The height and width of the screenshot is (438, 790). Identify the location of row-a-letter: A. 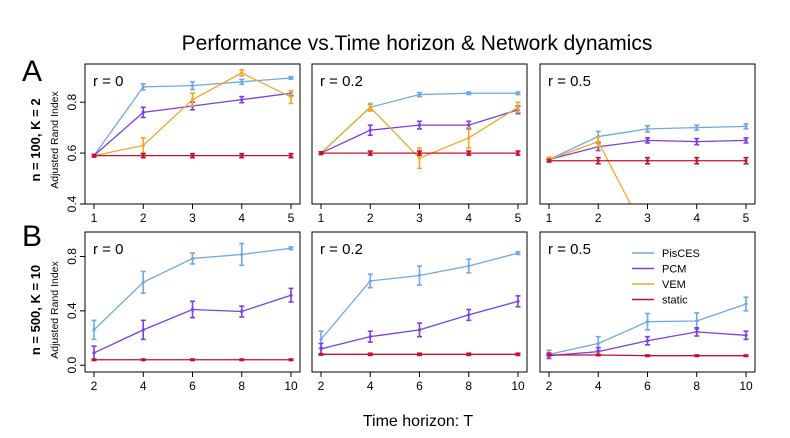
(32, 71).